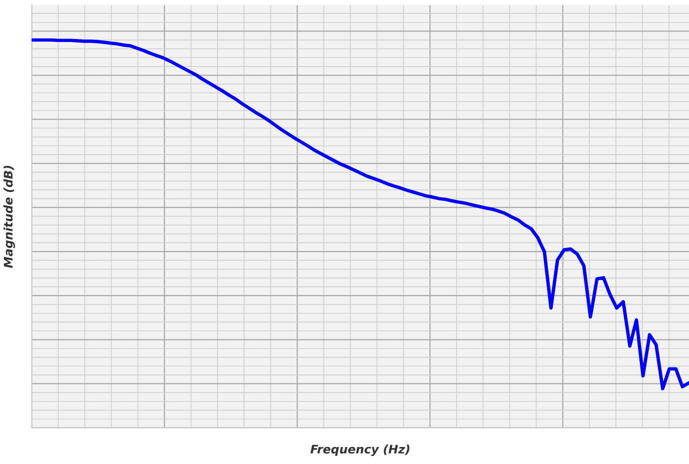 Image resolution: width=689 pixels, height=464 pixels. Describe the element at coordinates (10, 217) in the screenshot. I see `y-axis-title: Magnitude (dB)` at that location.